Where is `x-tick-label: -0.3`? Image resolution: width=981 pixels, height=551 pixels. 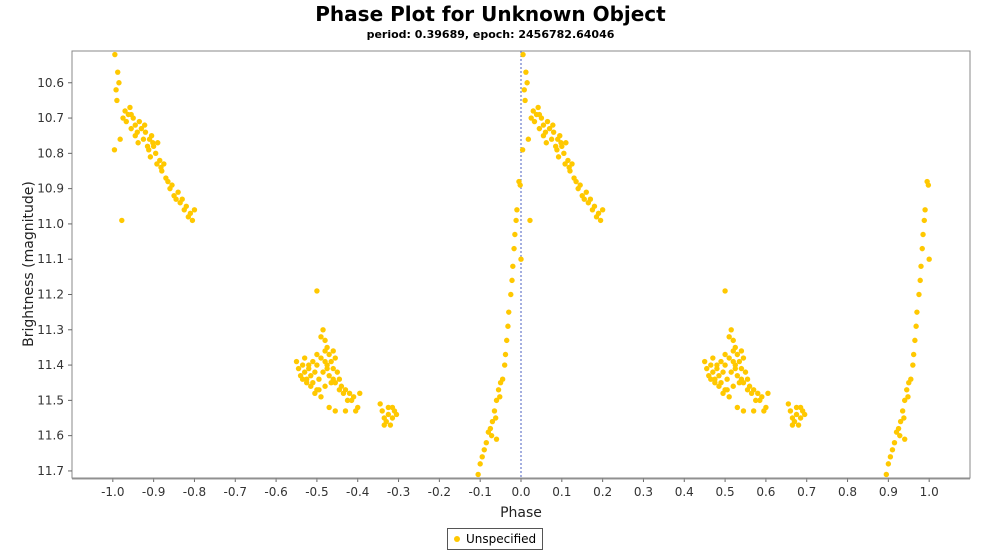
x-tick-label: -0.3 is located at coordinates (398, 492).